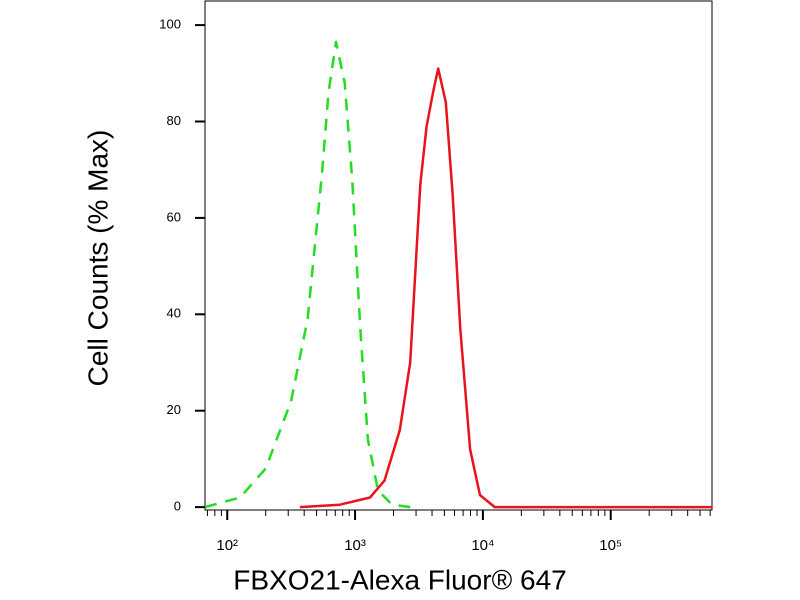 Image resolution: width=800 pixels, height=600 pixels. What do you see at coordinates (482, 545) in the screenshot?
I see `x-tick-label: 10⁴` at bounding box center [482, 545].